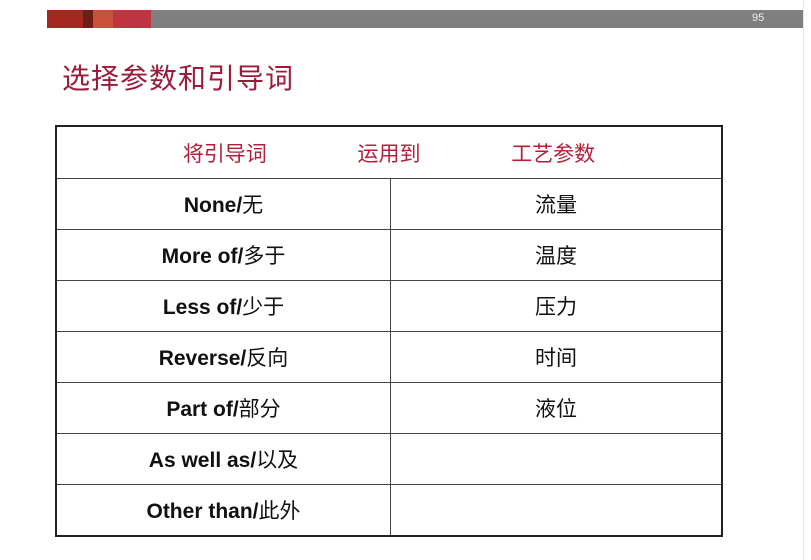 This screenshot has width=811, height=560. I want to click on guideword-cell: Less of/少于, so click(223, 306).